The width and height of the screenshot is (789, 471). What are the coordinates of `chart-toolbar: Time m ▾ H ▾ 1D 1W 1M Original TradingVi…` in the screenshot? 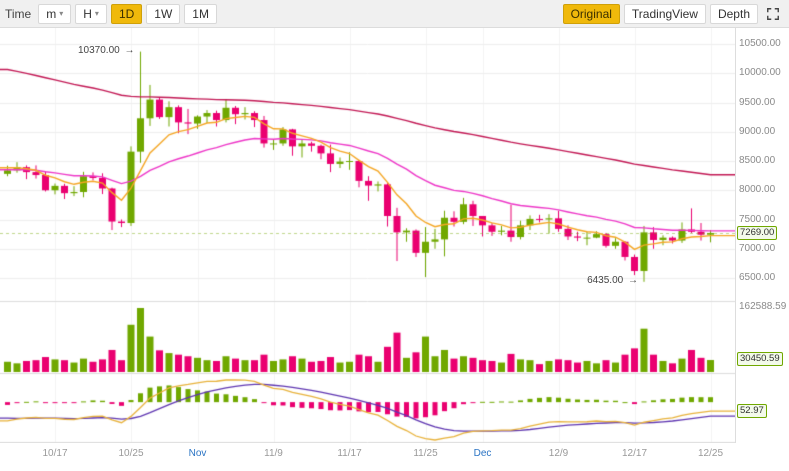 It's located at (394, 14).